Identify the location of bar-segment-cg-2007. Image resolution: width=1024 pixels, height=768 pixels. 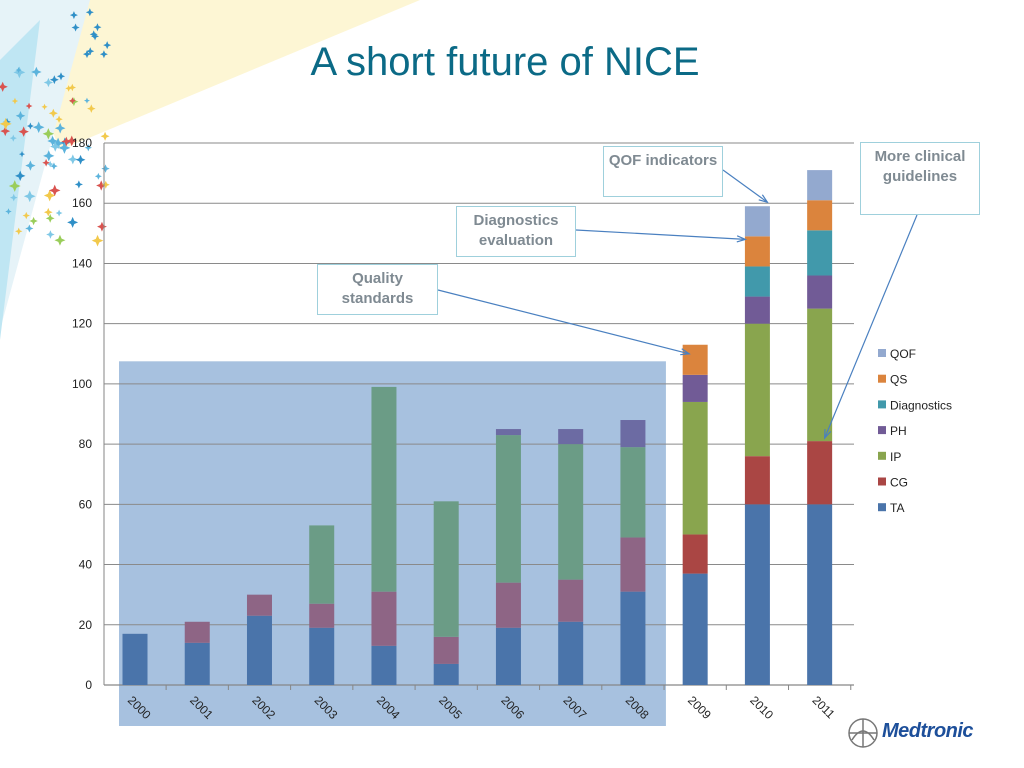
(571, 600).